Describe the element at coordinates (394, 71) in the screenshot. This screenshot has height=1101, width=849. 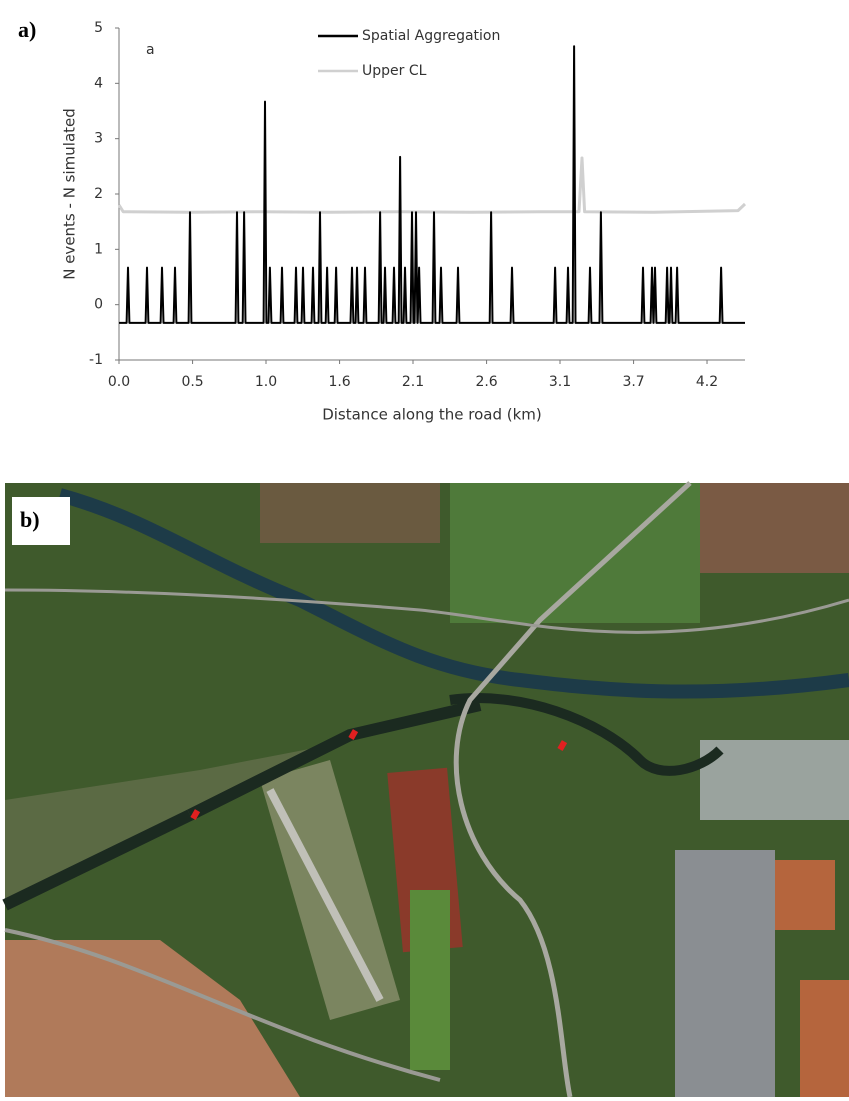
I see `legend-label: Upper CL` at that location.